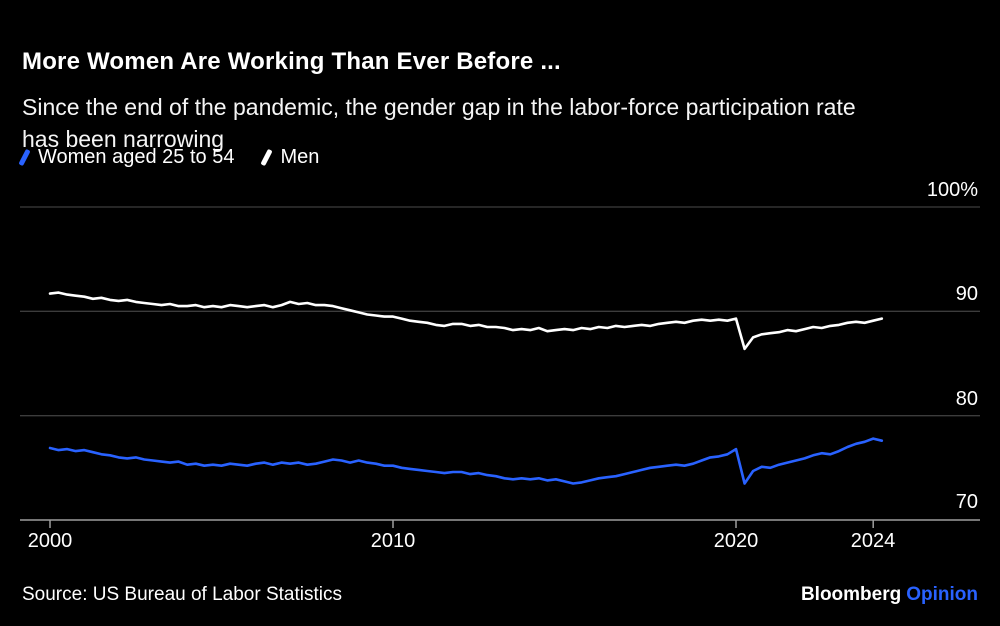  What do you see at coordinates (267, 157) in the screenshot?
I see `men-series-slash-icon` at bounding box center [267, 157].